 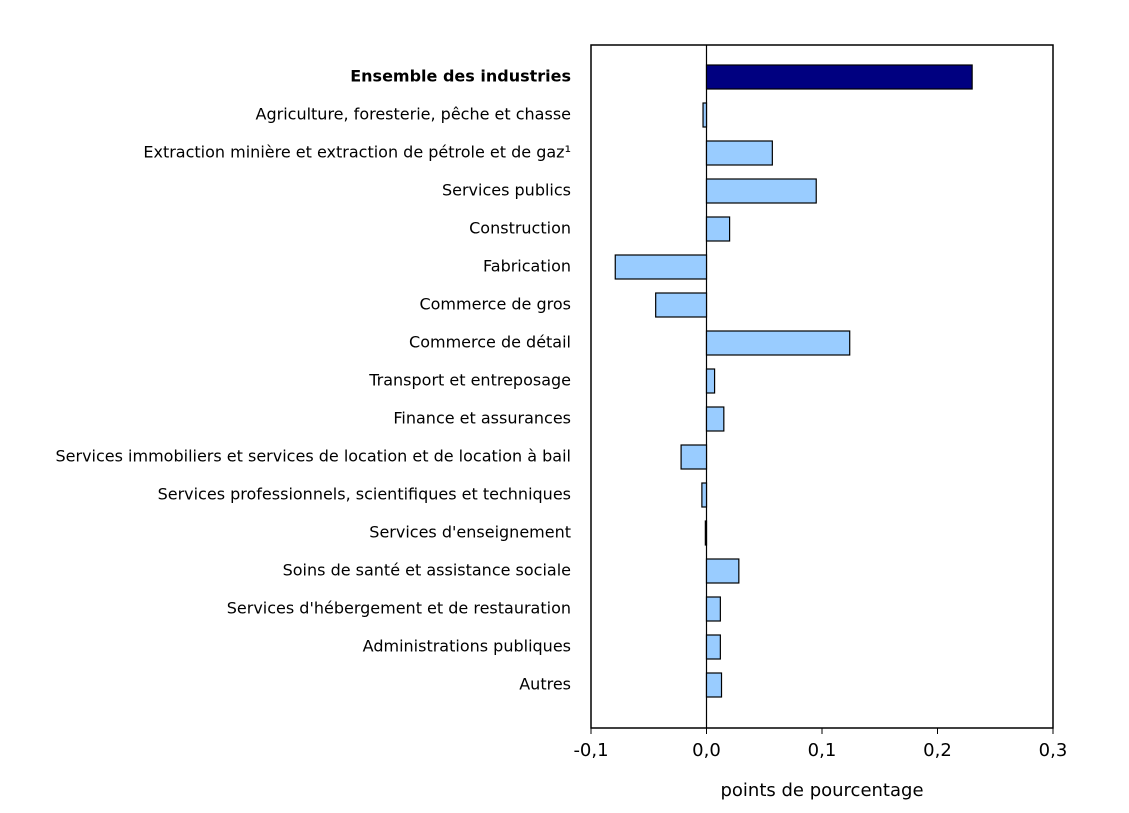 What do you see at coordinates (590, 750) in the screenshot?
I see `x-tick-label: -0,1` at bounding box center [590, 750].